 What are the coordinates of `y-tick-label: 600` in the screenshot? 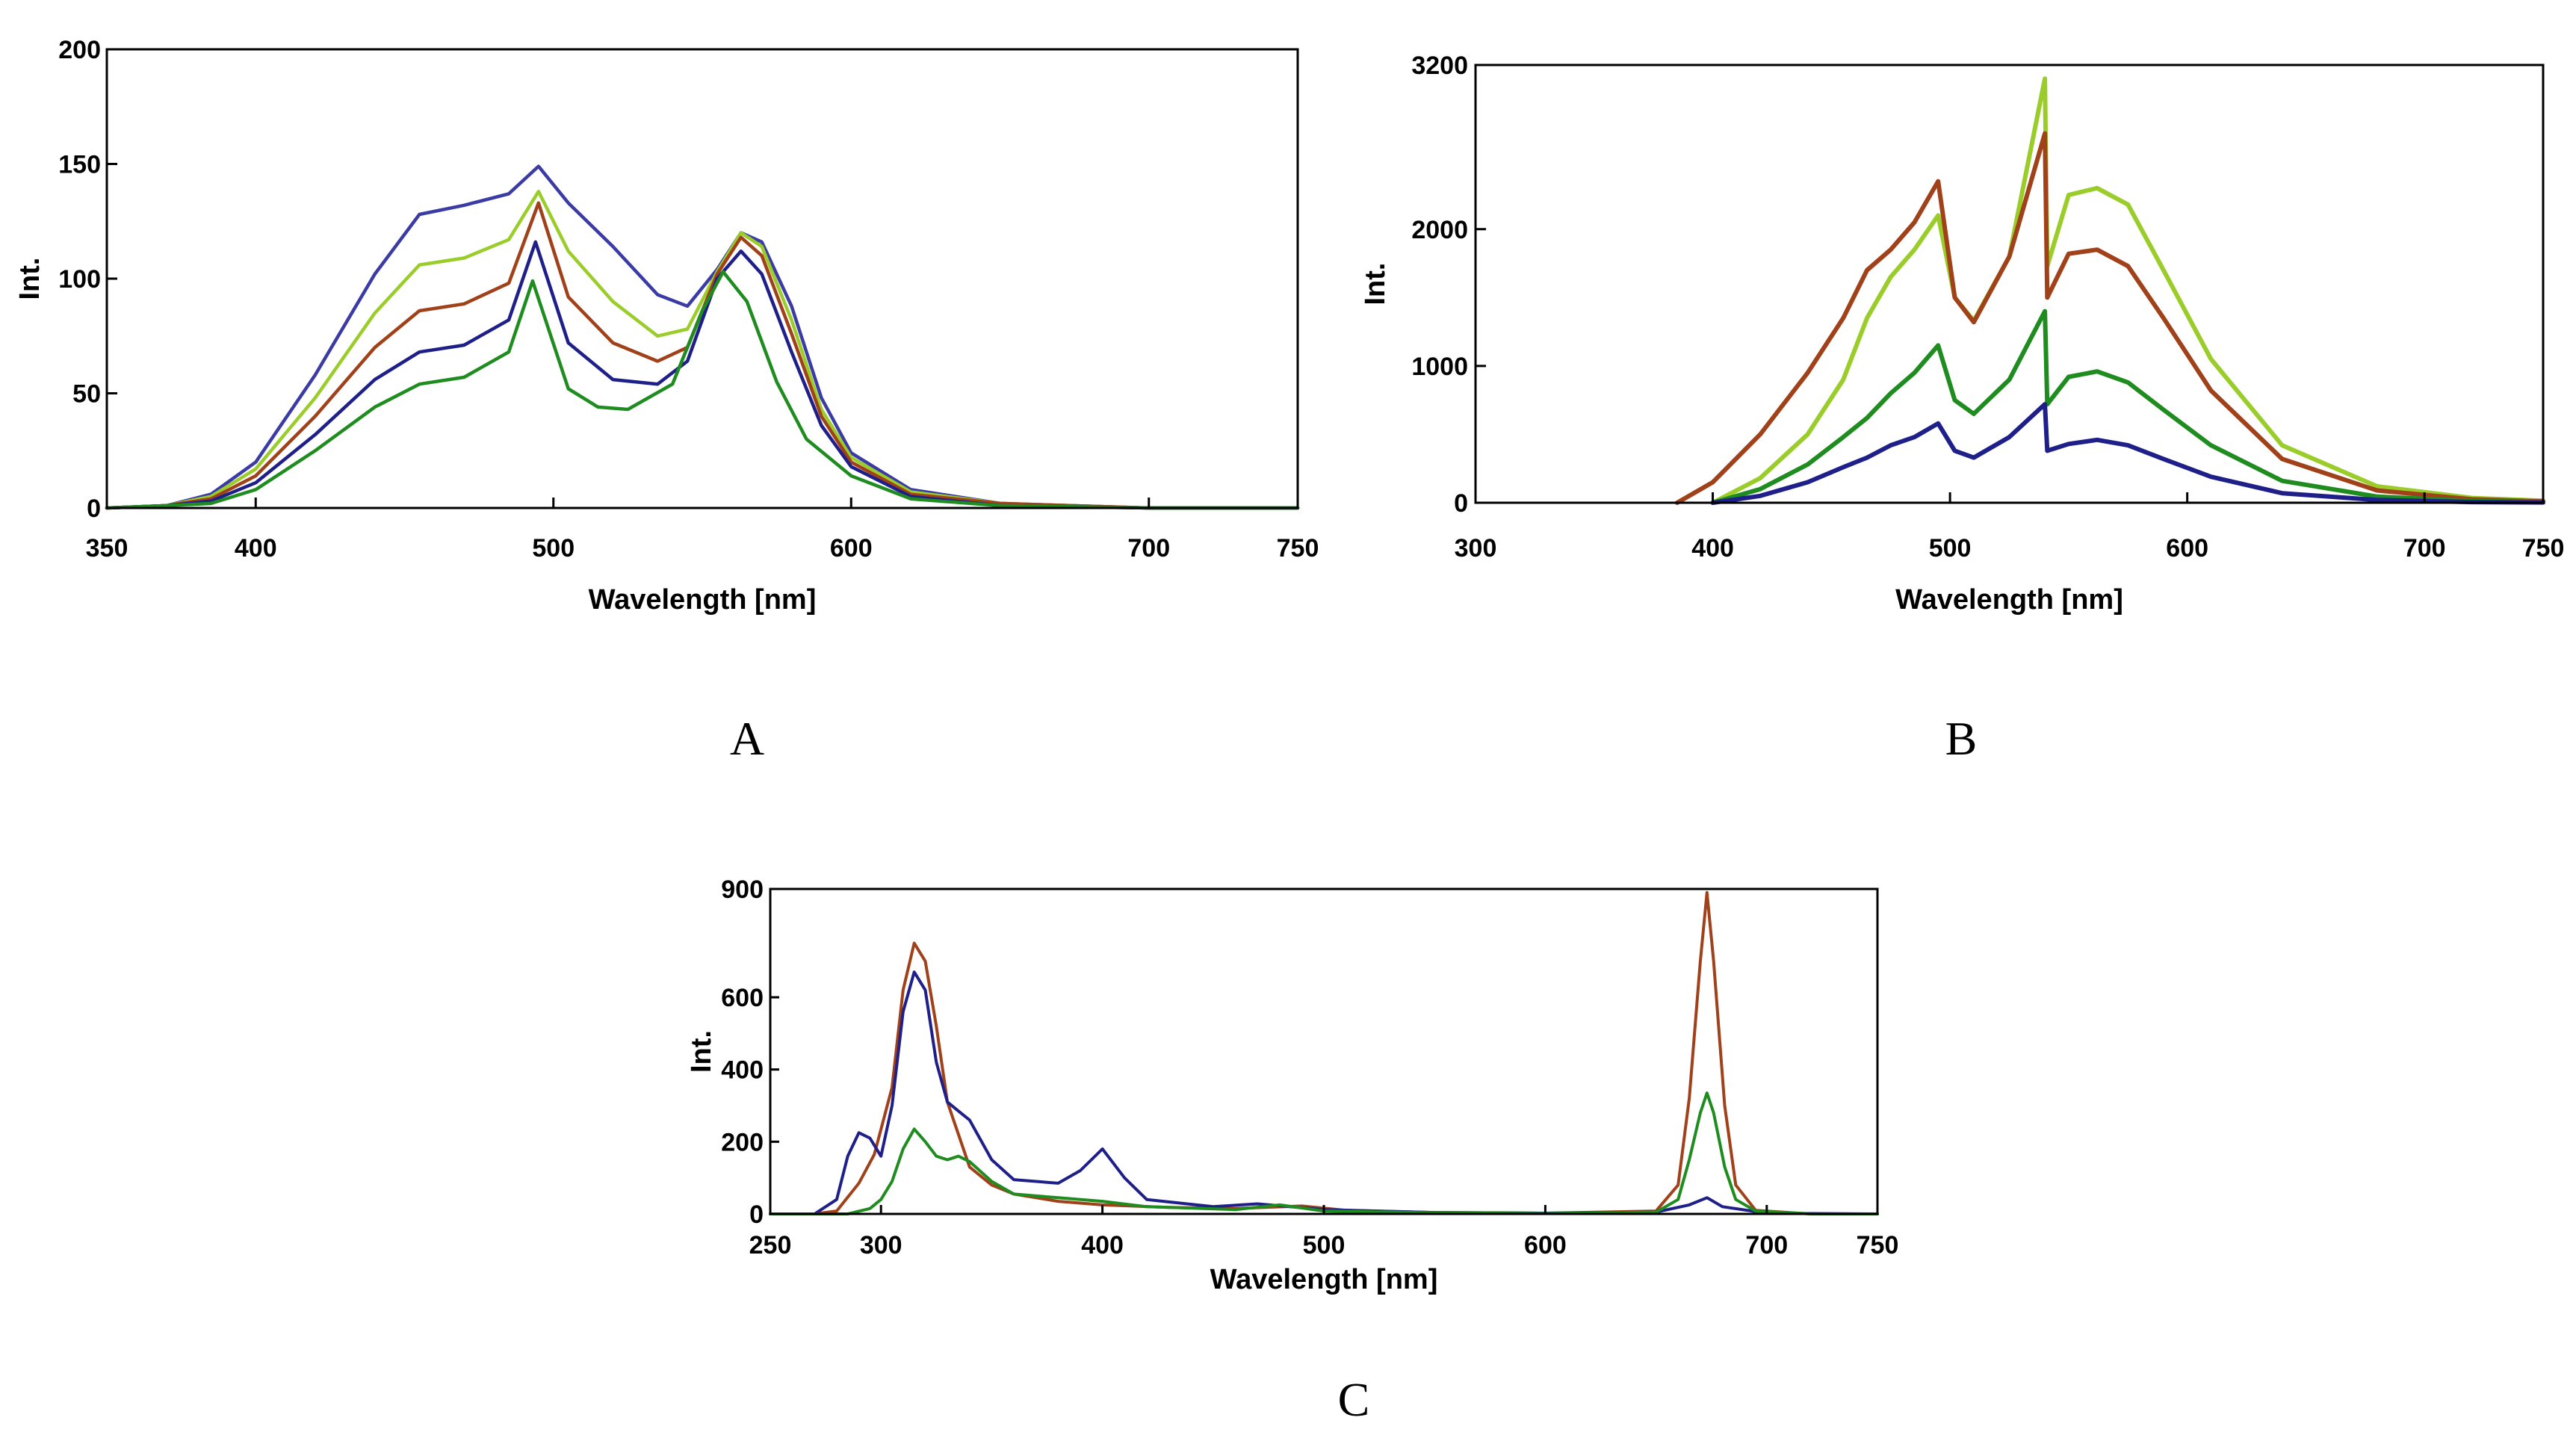 It's located at (742, 998).